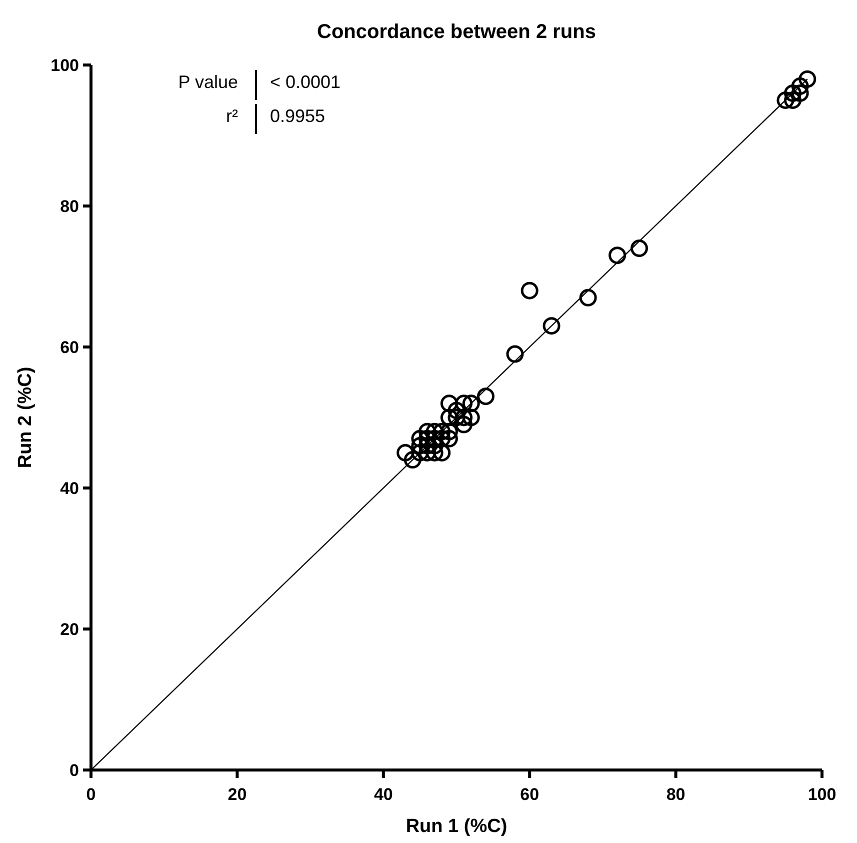 Image resolution: width=857 pixels, height=843 pixels. Describe the element at coordinates (456, 32) in the screenshot. I see `chart-title: Concordance between 2 runs` at that location.